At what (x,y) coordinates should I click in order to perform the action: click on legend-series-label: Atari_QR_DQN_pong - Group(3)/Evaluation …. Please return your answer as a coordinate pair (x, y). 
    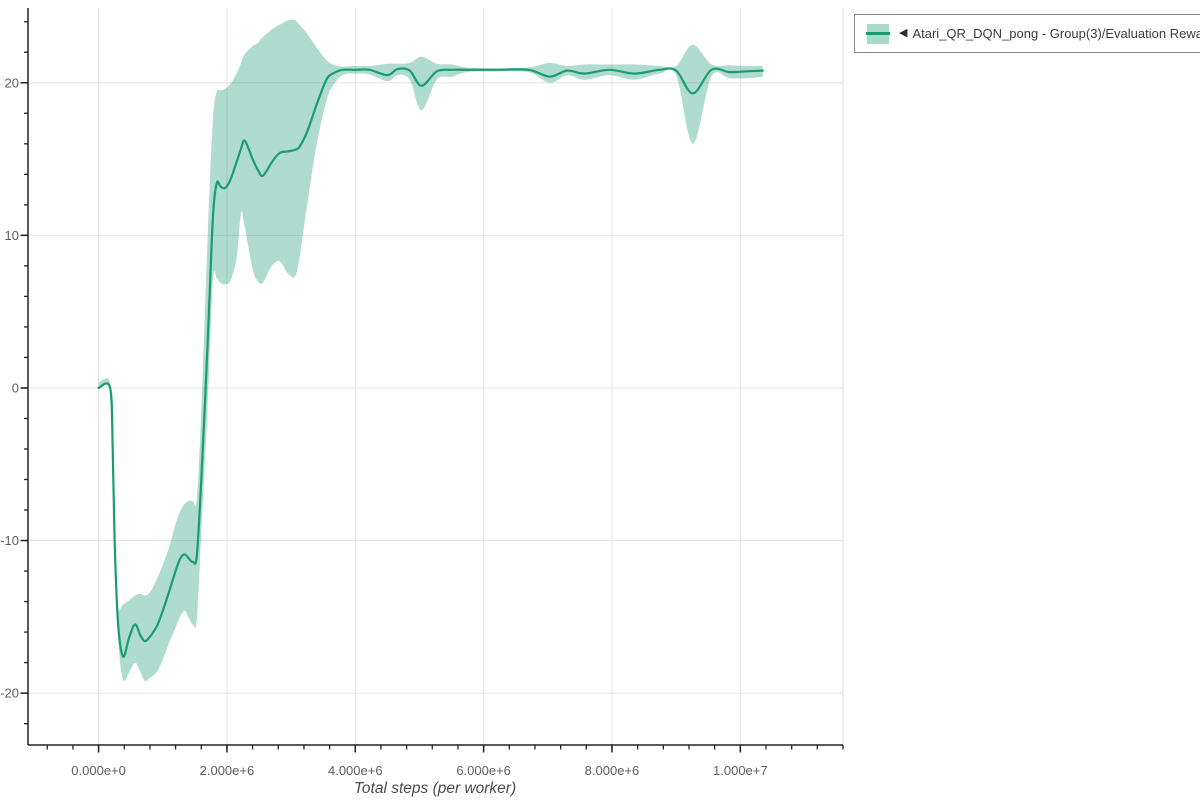
    Looking at the image, I should click on (1056, 33).